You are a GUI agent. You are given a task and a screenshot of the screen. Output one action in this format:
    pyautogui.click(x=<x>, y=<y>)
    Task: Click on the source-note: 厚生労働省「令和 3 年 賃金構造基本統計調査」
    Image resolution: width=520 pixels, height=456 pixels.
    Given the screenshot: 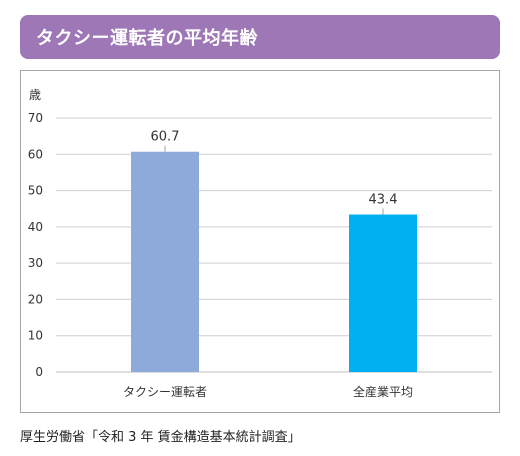 What is the action you would take?
    pyautogui.click(x=160, y=437)
    